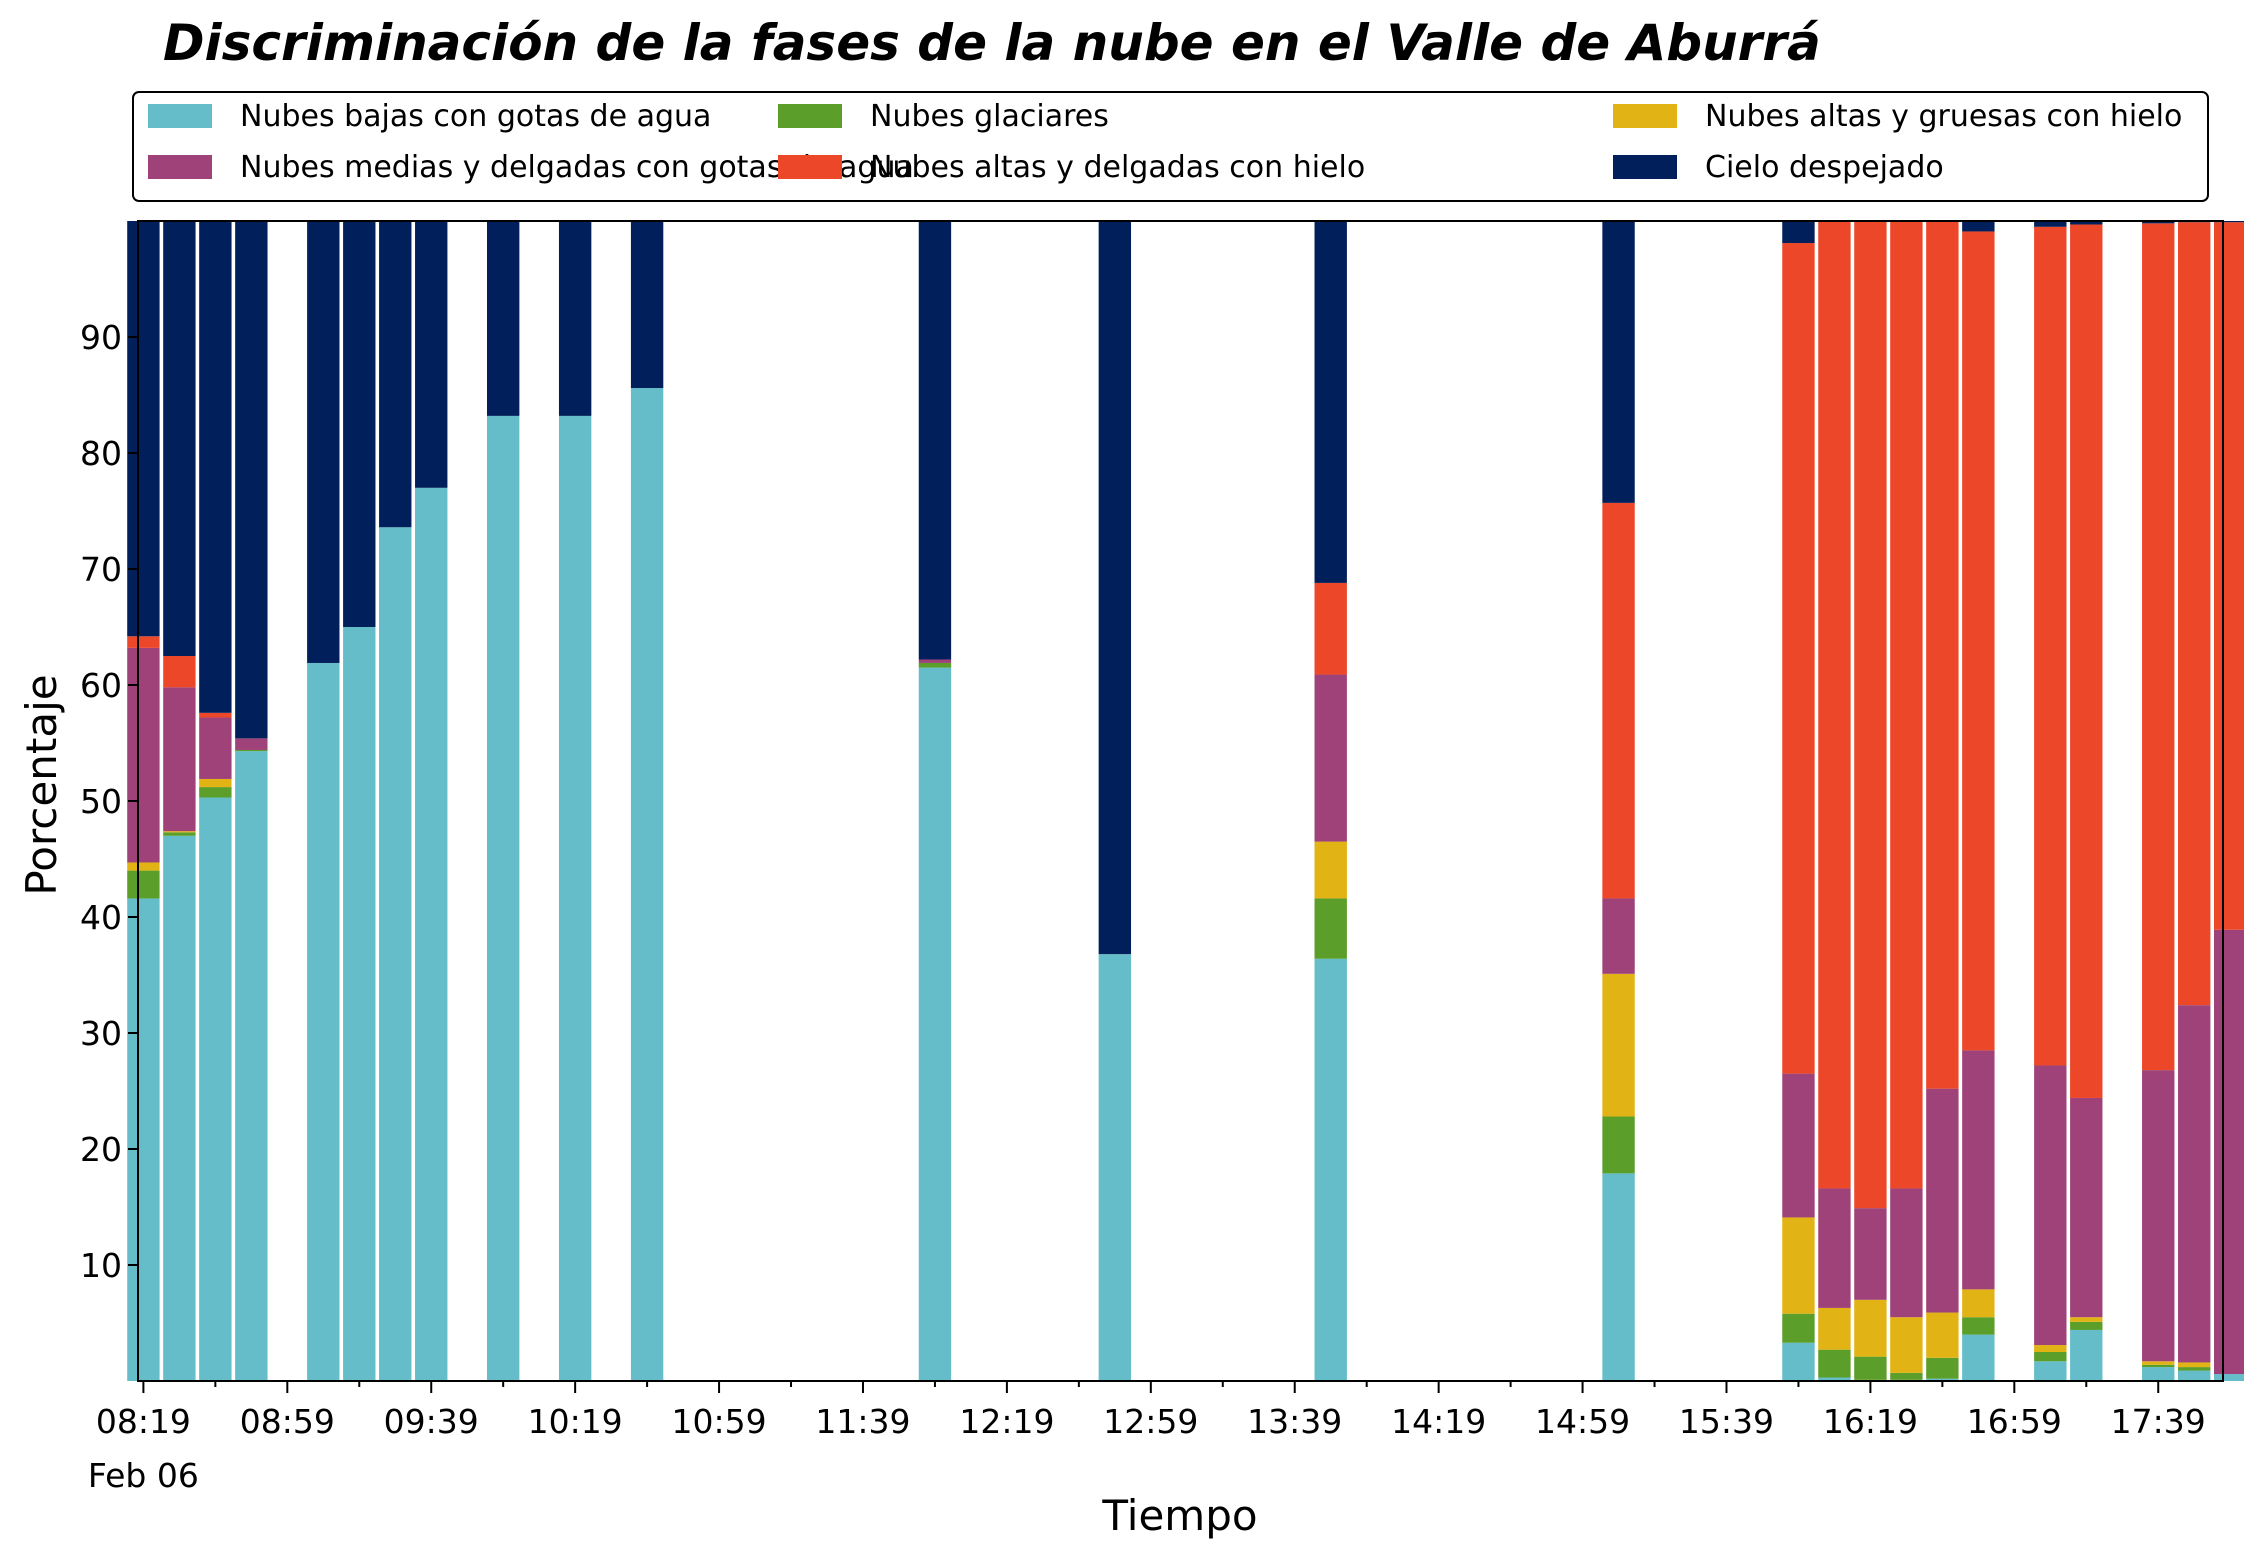  Describe the element at coordinates (1582, 1421) in the screenshot. I see `x-tick-label: 14:59` at that location.